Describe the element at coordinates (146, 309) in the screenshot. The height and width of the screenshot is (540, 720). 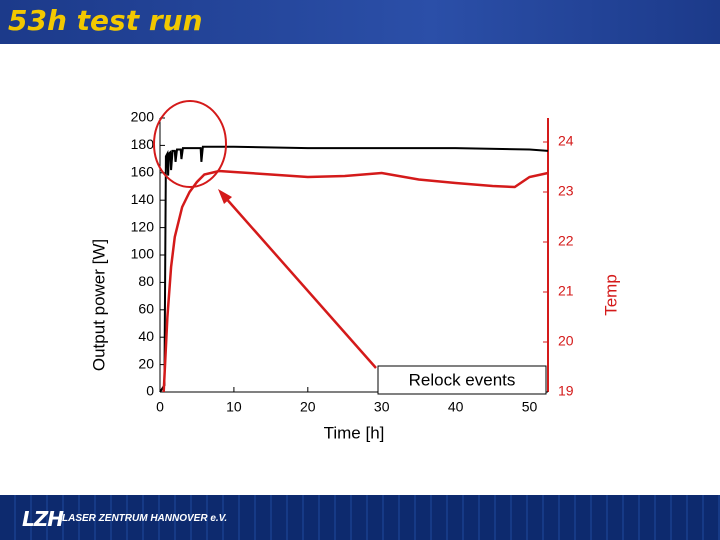
I see `y-tick-label: 60` at that location.